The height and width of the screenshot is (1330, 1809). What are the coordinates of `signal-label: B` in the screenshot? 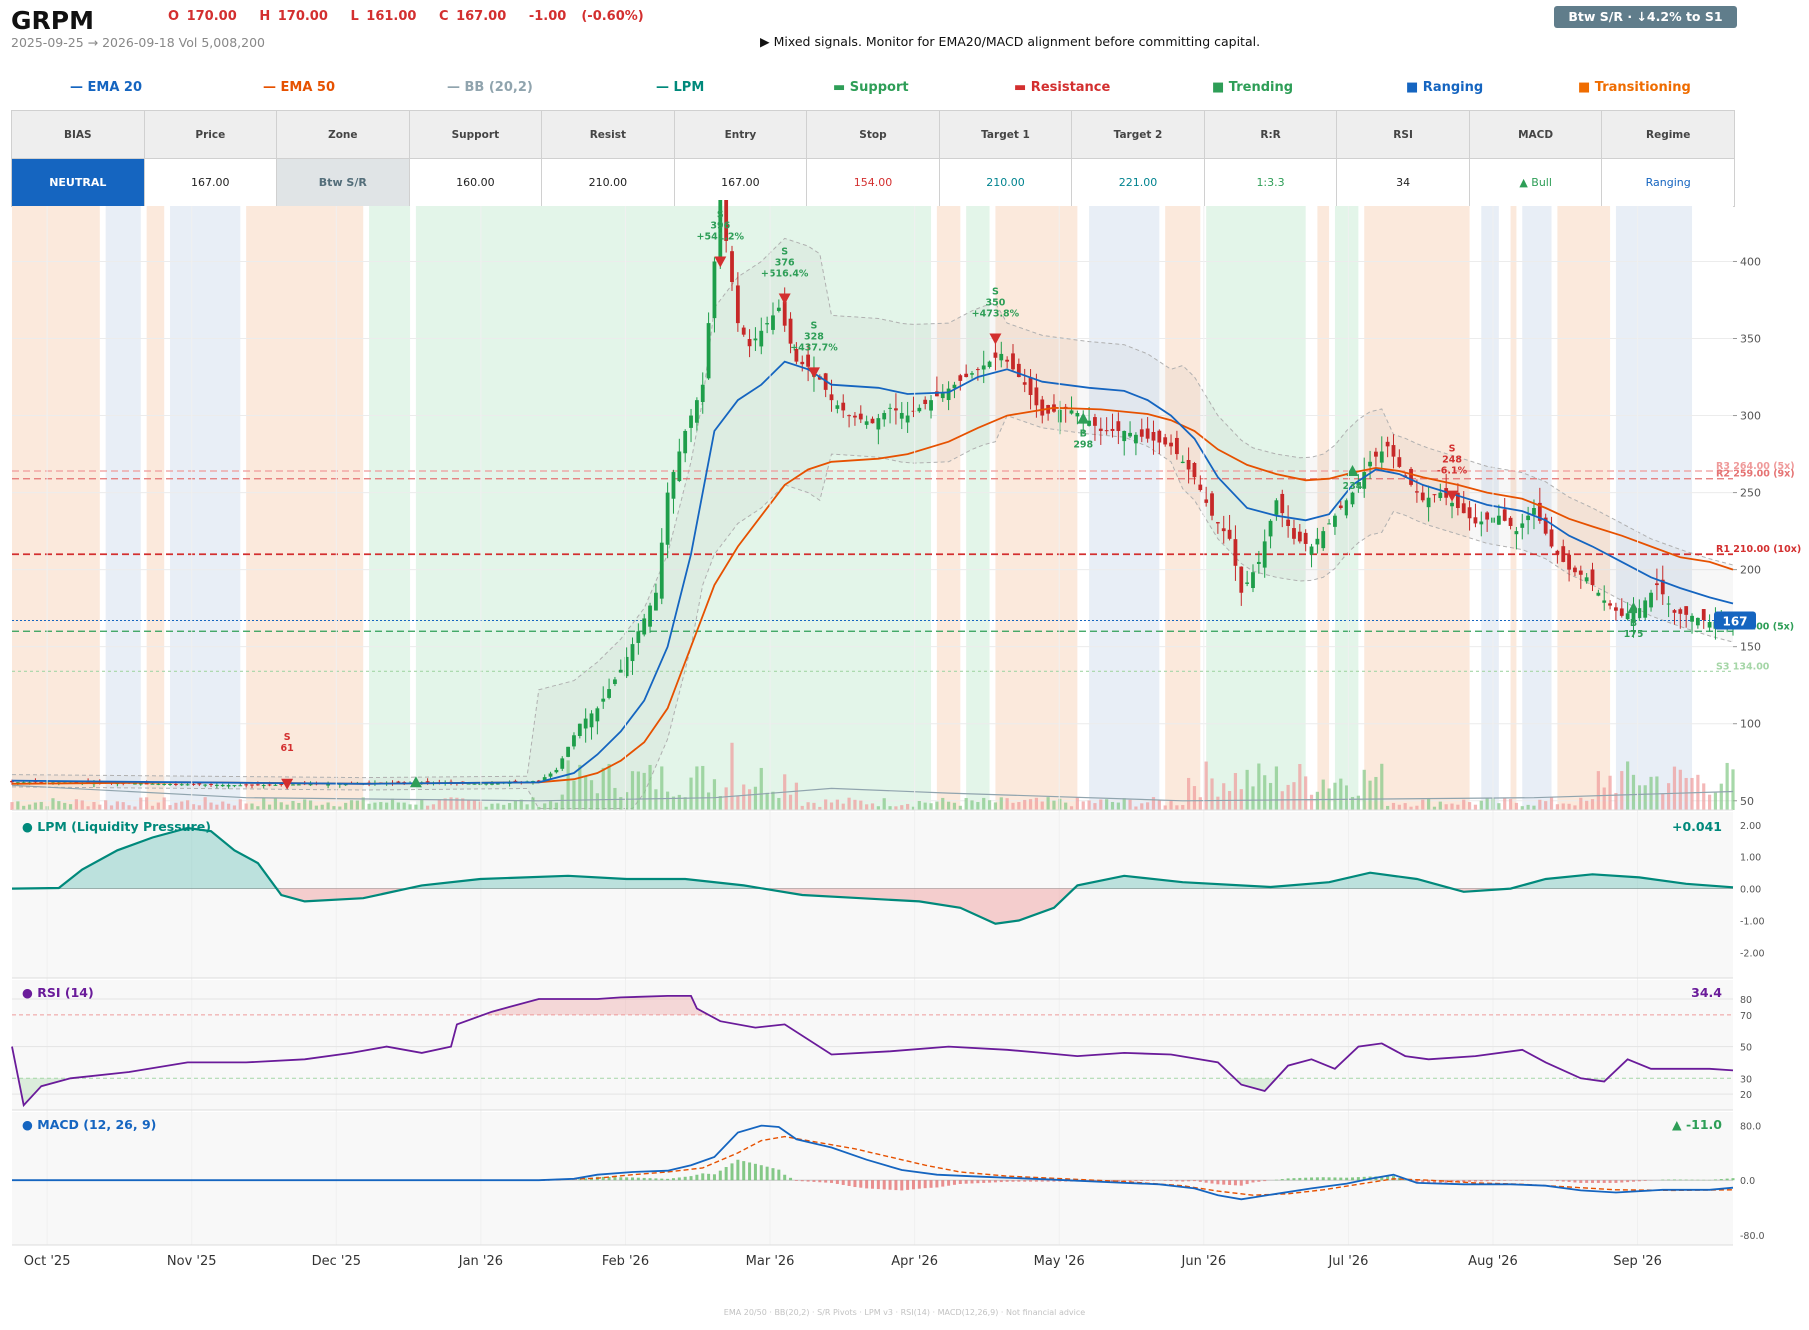 It's located at (1633, 623).